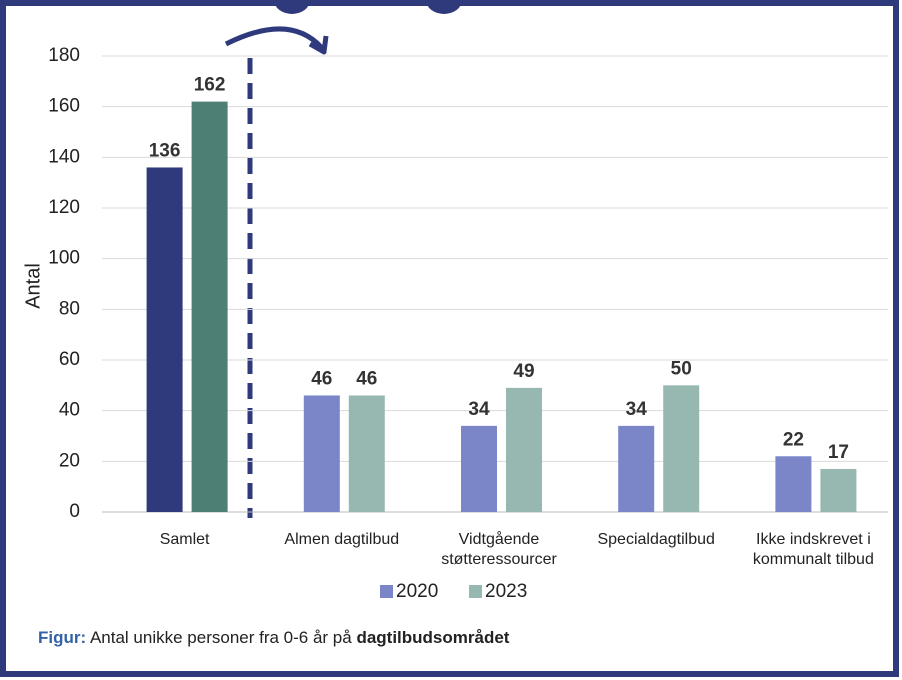 This screenshot has width=902, height=680. I want to click on caption-bold: dagtilbudsområdet, so click(433, 637).